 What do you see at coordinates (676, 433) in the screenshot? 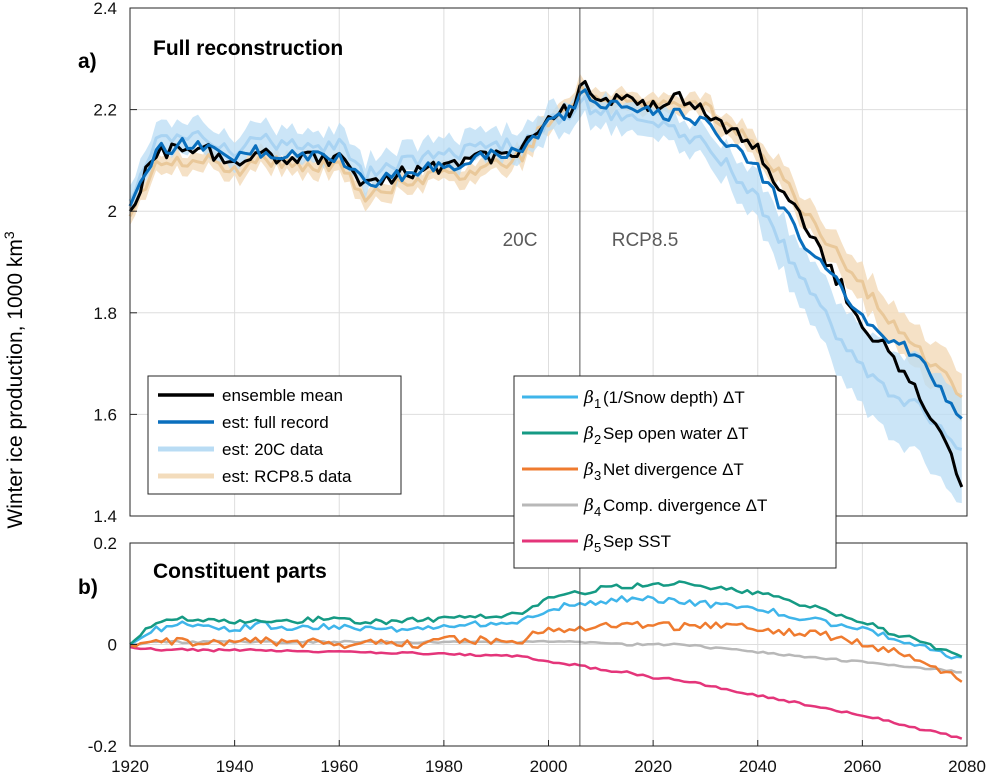
I see `legend-b-label: Sep open water ΔT` at bounding box center [676, 433].